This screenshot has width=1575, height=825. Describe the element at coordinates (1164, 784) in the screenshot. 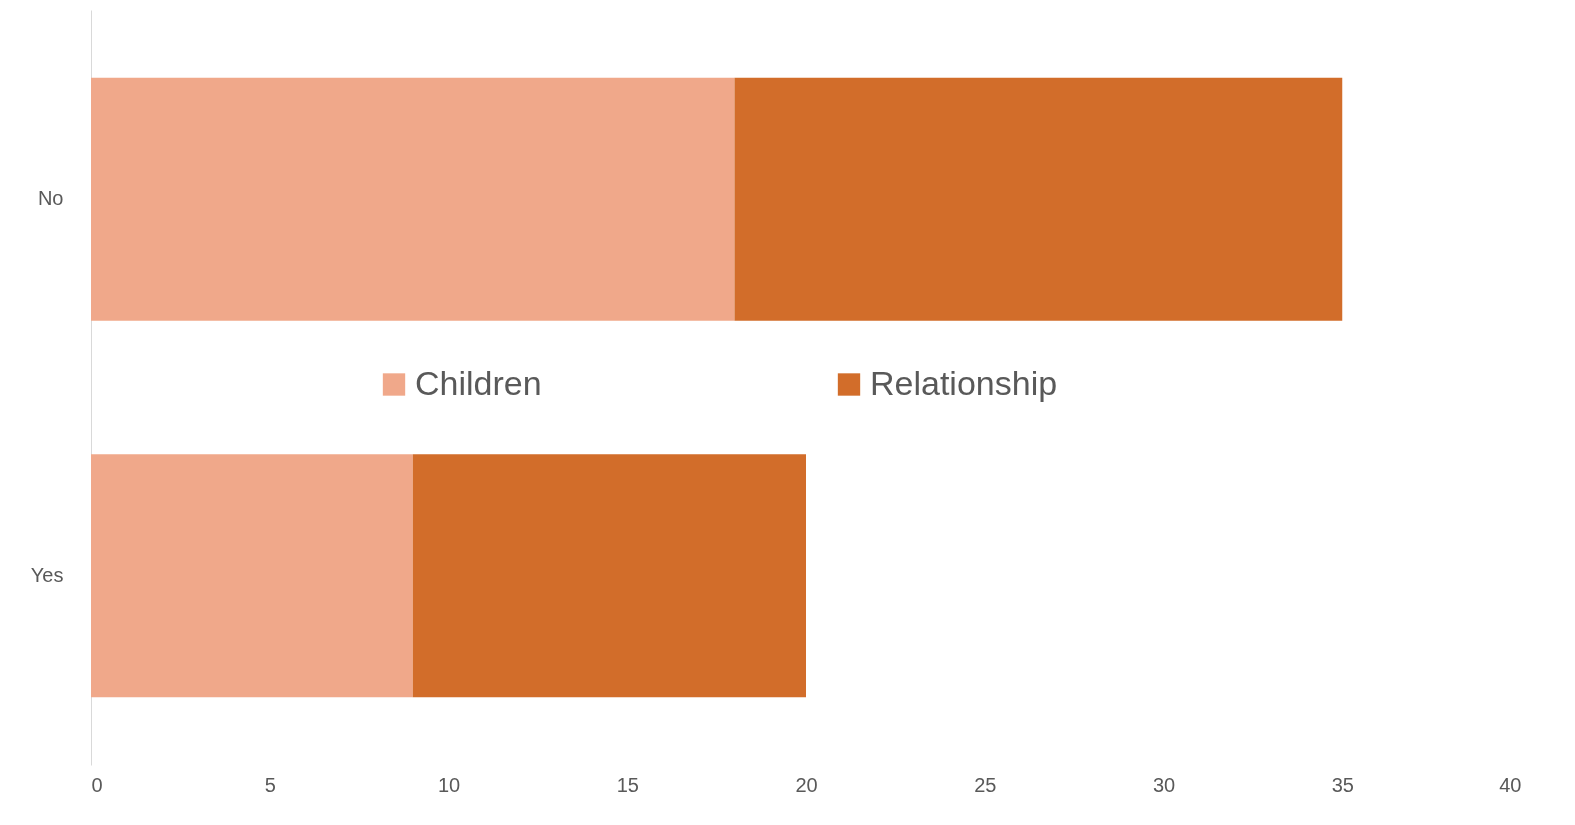

I see `x-tick-label: 30` at that location.